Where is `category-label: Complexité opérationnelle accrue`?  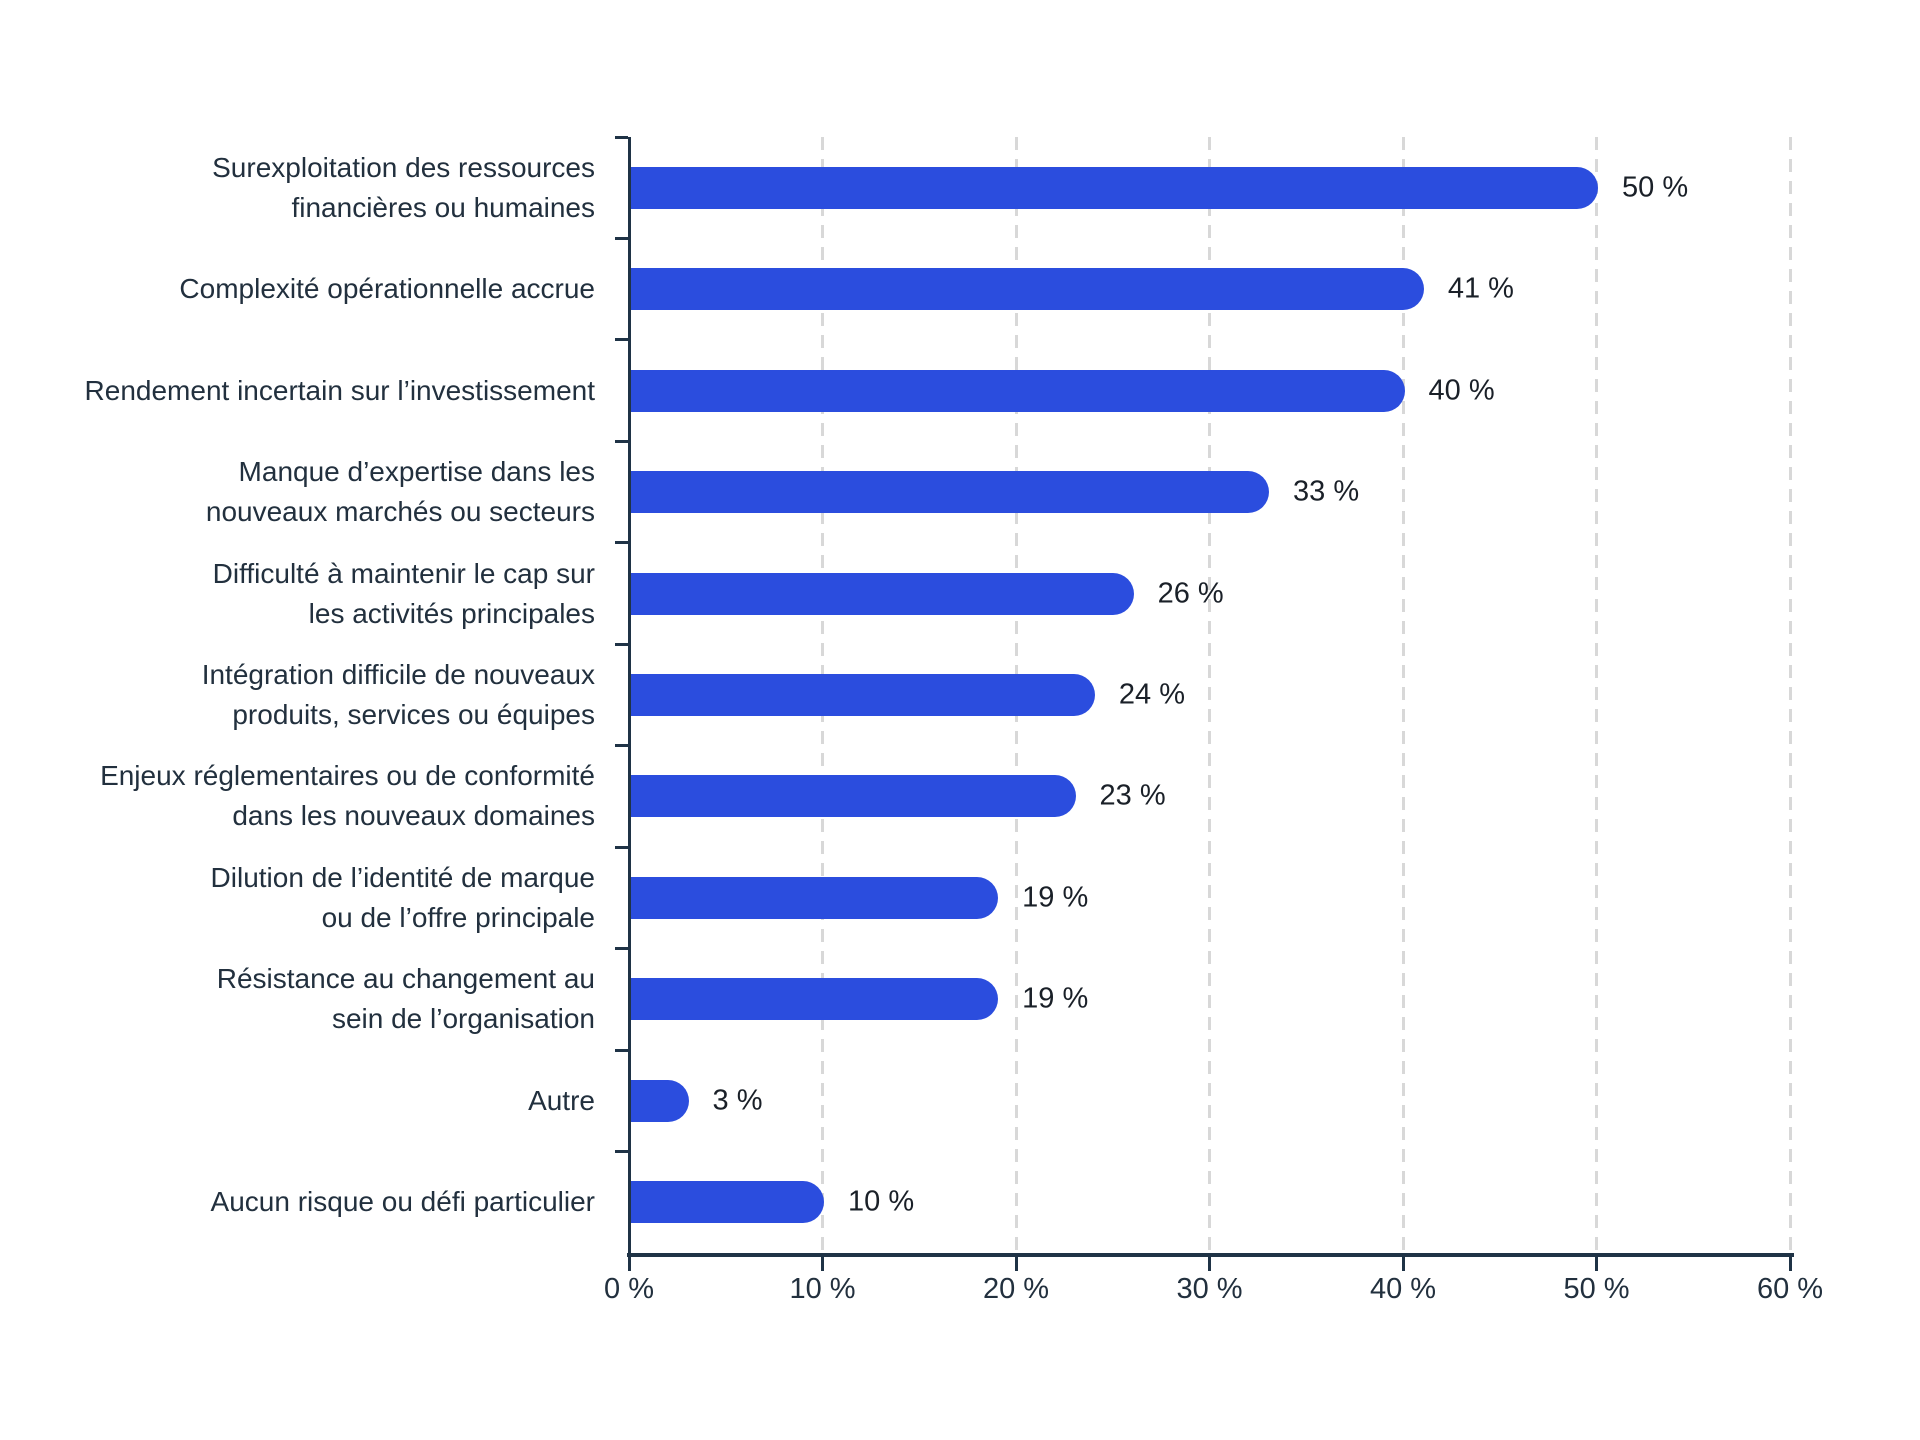 category-label: Complexité opérationnelle accrue is located at coordinates (387, 289).